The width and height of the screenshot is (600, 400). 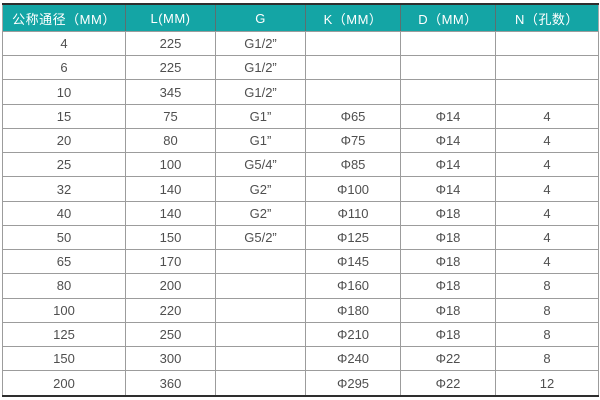 What do you see at coordinates (353, 165) in the screenshot?
I see `table-cell: Φ85` at bounding box center [353, 165].